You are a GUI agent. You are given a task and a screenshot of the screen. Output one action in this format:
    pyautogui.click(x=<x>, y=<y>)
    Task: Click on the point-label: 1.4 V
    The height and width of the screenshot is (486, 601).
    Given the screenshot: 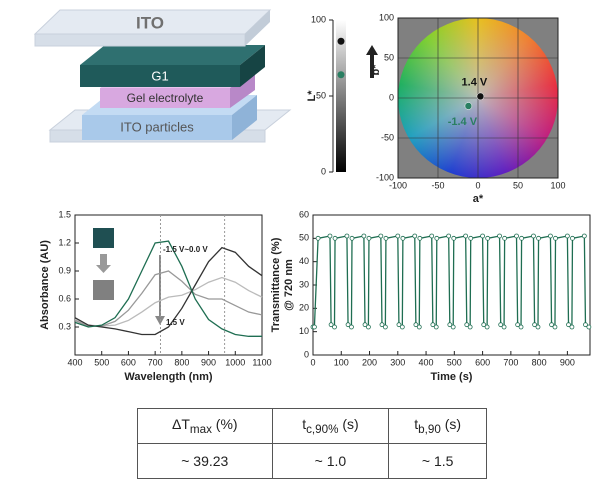 What is the action you would take?
    pyautogui.click(x=475, y=82)
    